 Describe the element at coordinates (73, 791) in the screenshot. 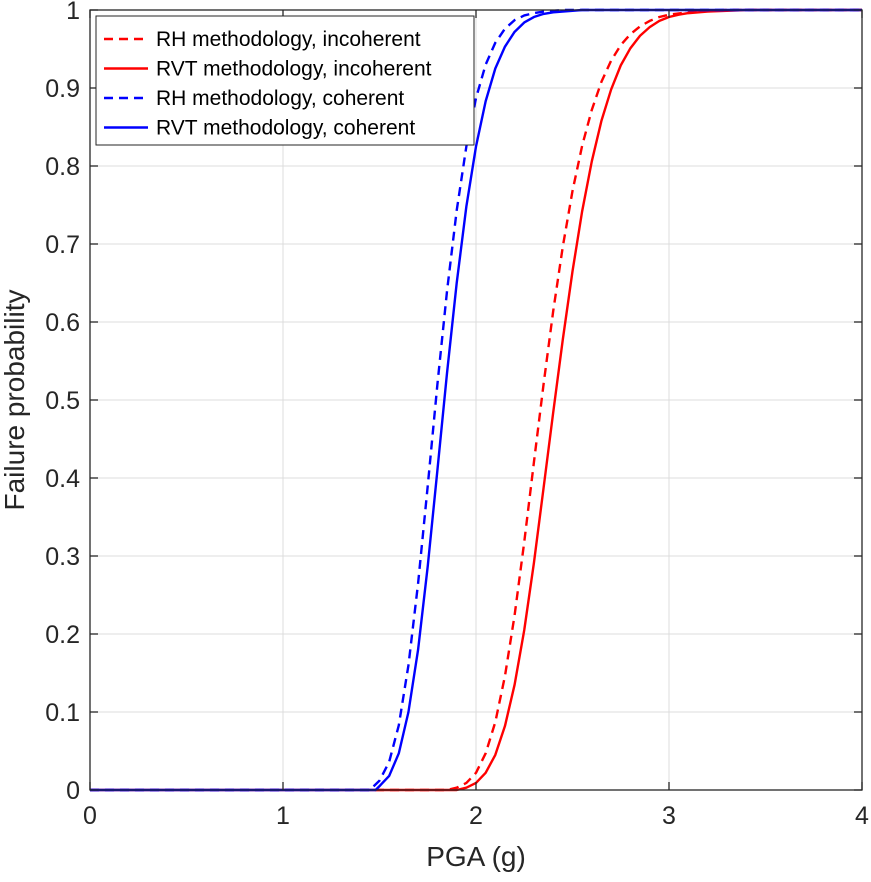

I see `y-tick-label: 0` at that location.